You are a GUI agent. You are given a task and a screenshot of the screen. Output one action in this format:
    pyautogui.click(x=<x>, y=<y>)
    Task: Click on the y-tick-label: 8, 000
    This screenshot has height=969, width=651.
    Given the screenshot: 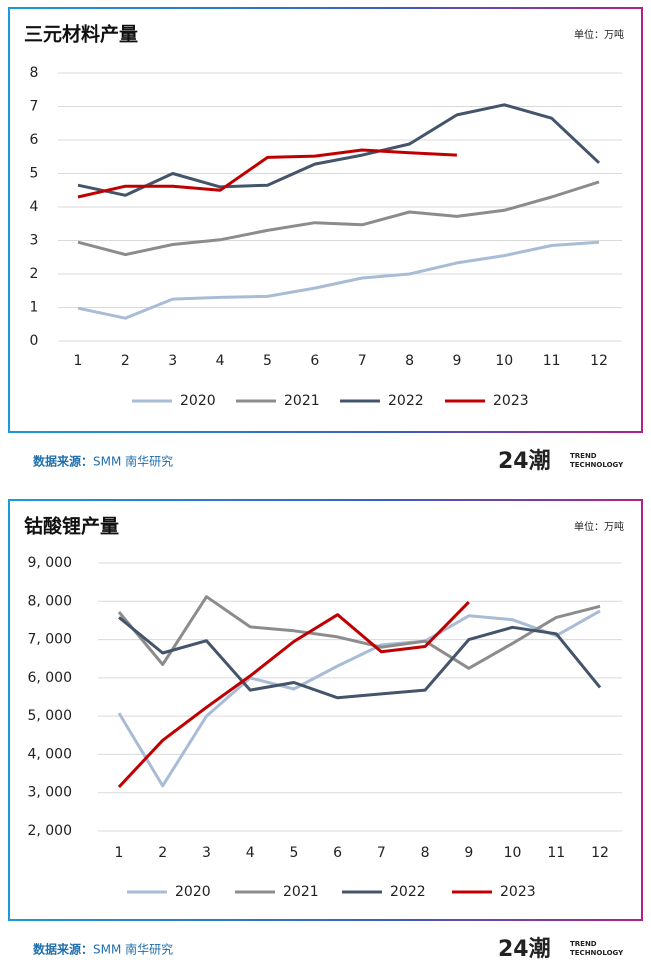 What is the action you would take?
    pyautogui.click(x=49, y=601)
    